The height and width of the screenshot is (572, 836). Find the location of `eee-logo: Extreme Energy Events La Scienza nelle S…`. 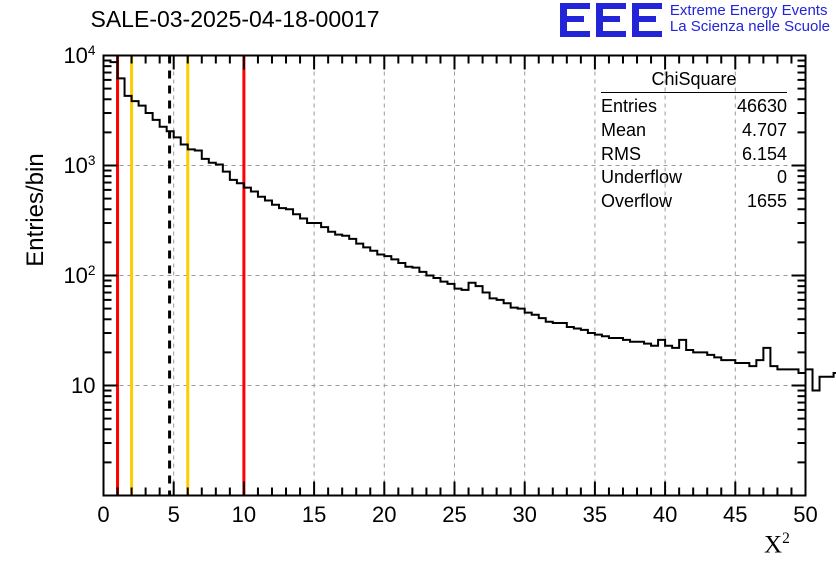

eee-logo: Extreme Energy Events La Scienza nelle S… is located at coordinates (694, 20).